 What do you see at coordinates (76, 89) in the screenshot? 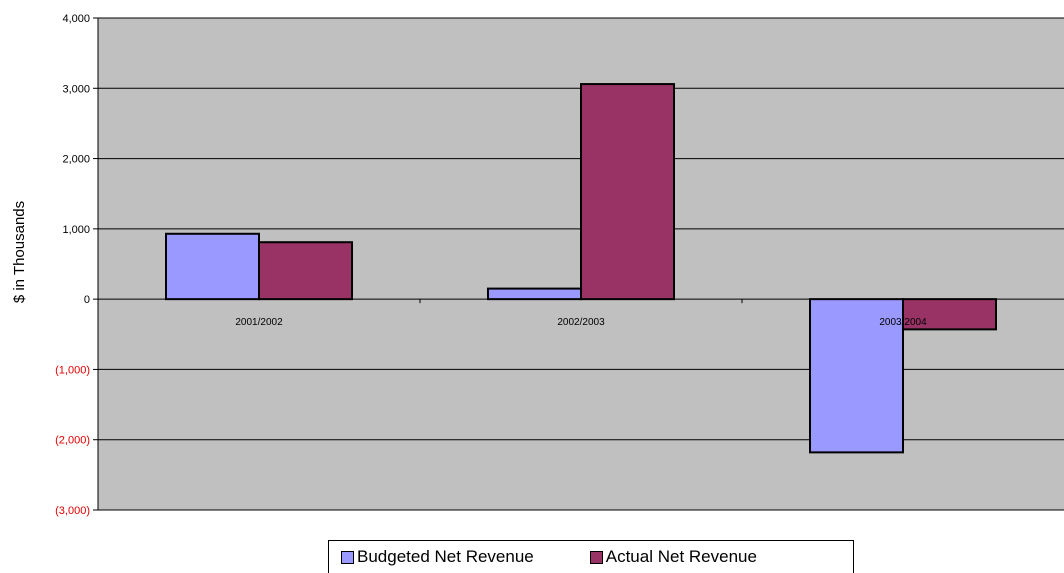
I see `y-tick-label: 3,000` at bounding box center [76, 89].